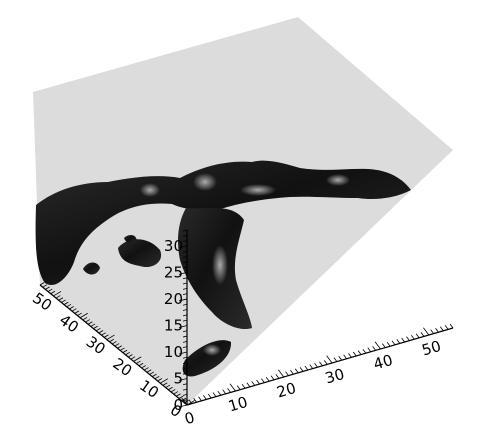 This screenshot has height=444, width=483. I want to click on x-tick-label: 20, so click(286, 390).